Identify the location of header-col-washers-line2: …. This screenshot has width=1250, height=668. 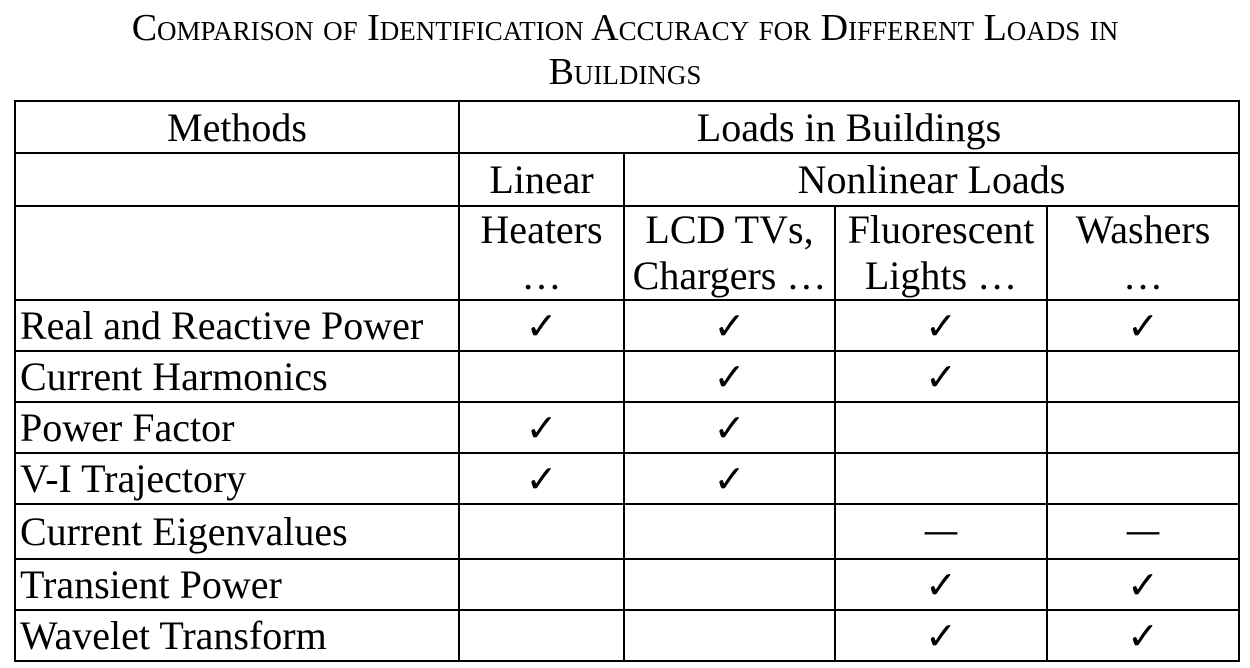
(1143, 275).